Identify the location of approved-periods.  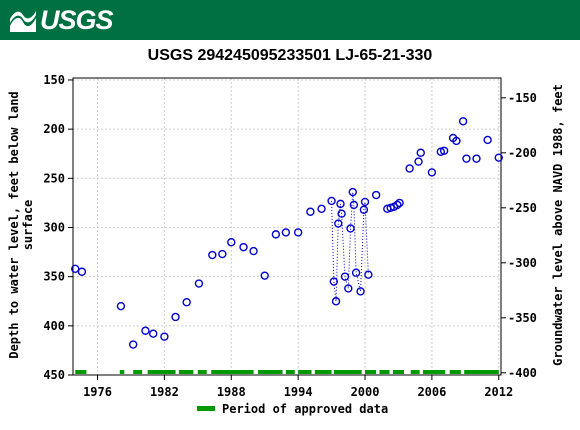
(287, 372).